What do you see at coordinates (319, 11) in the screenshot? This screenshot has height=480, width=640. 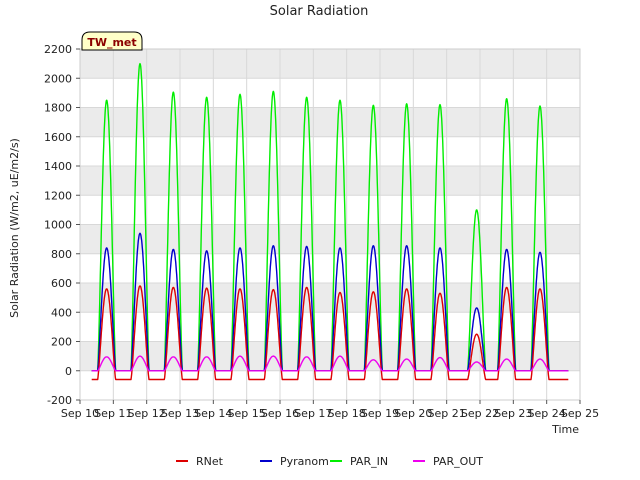 I see `chart-title: Solar Radiation` at bounding box center [319, 11].